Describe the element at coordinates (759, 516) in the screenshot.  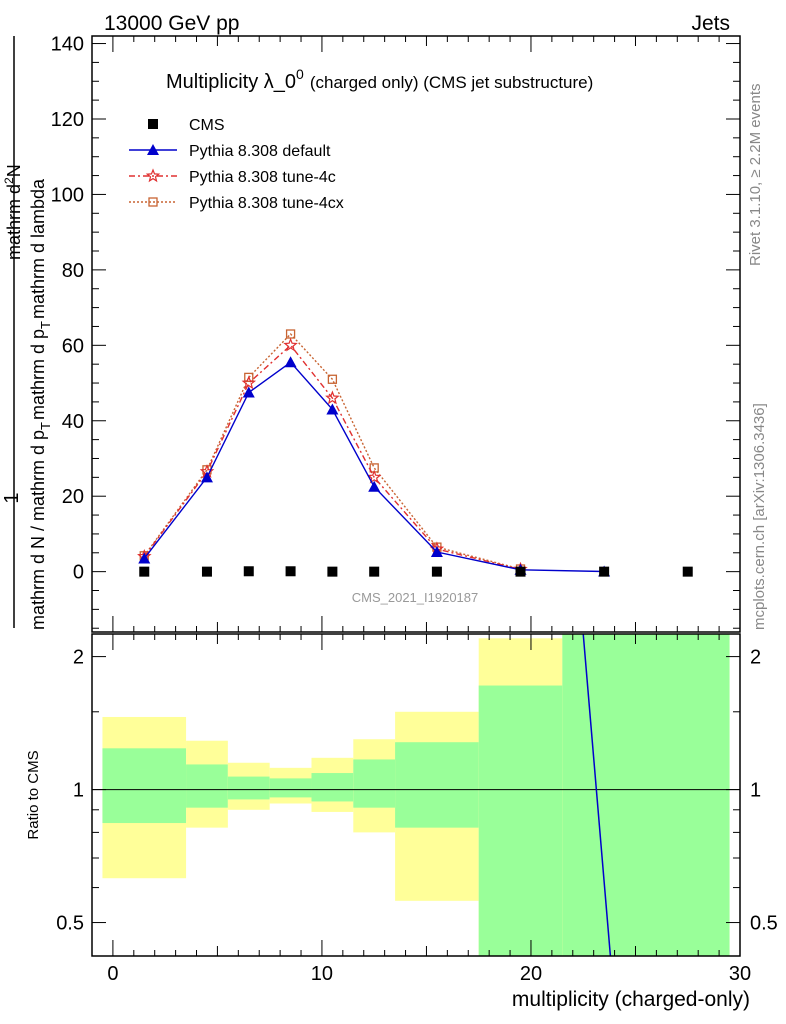
I see `mcplots-label: mcplots.cern.ch [arXiv:1306.3436]` at that location.